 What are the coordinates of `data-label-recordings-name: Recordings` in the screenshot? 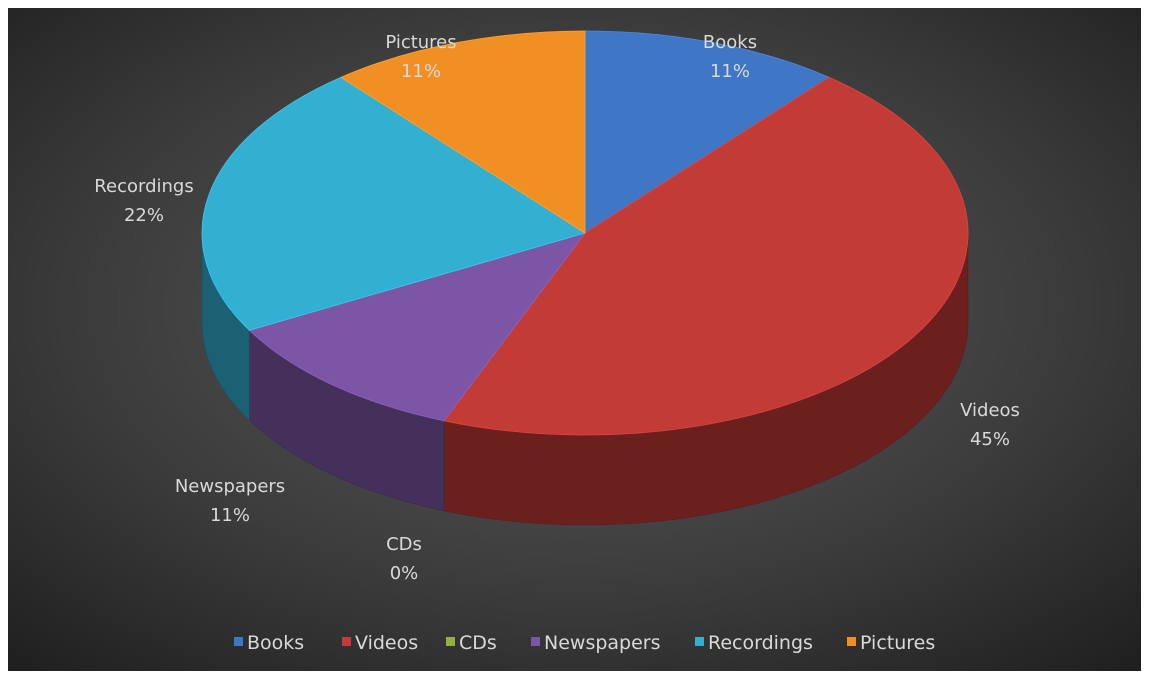 It's located at (143, 186).